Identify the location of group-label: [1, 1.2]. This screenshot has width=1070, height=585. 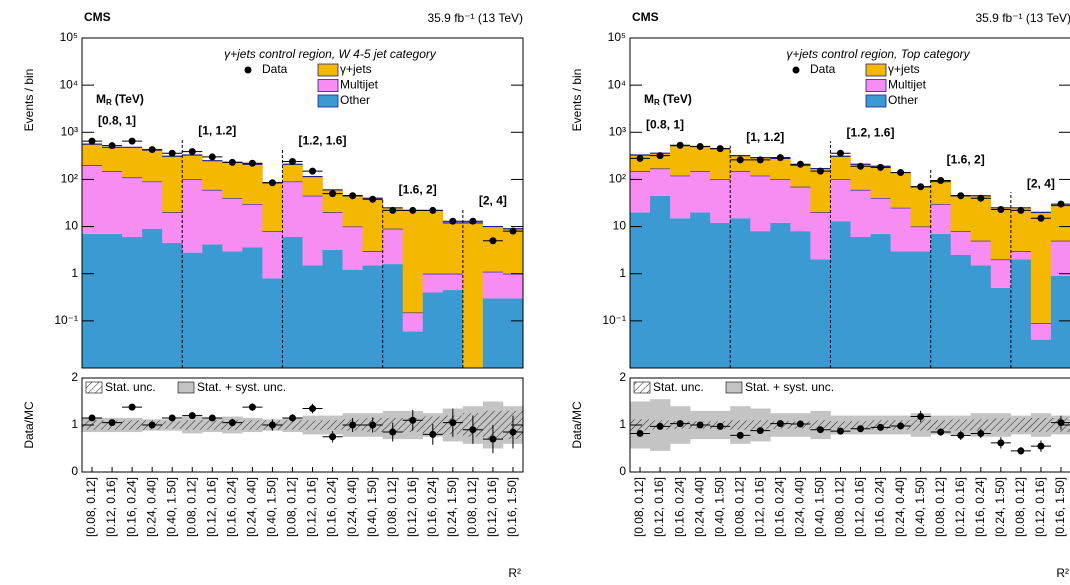
(765, 137).